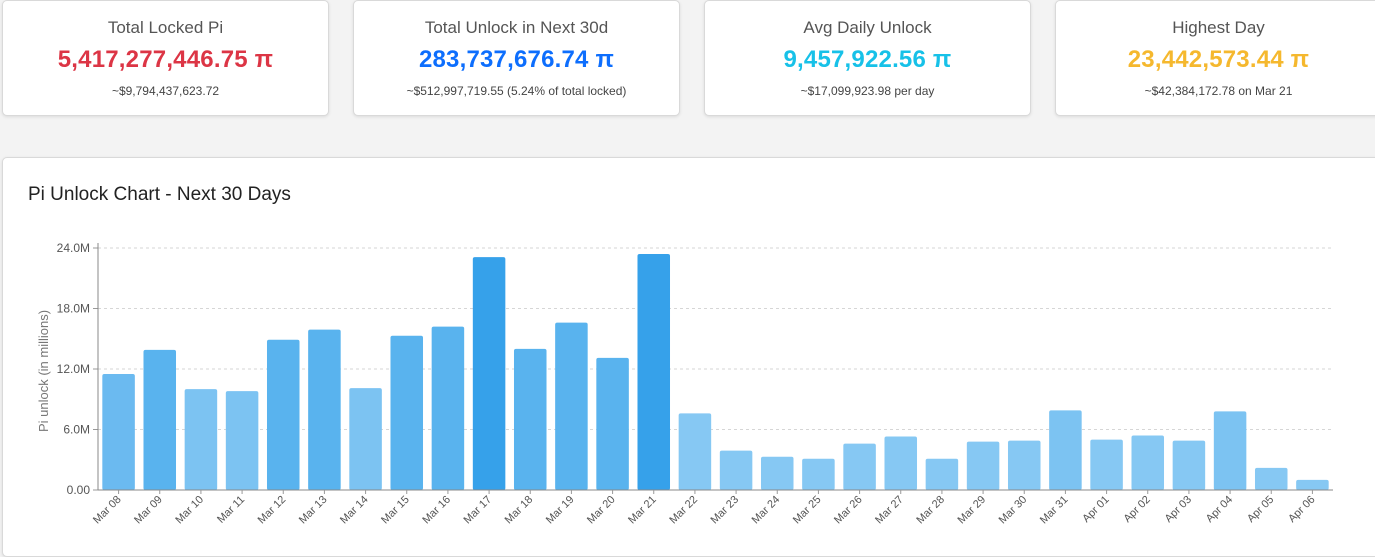  What do you see at coordinates (1136, 509) in the screenshot?
I see `x-tick-label: Apr 02` at bounding box center [1136, 509].